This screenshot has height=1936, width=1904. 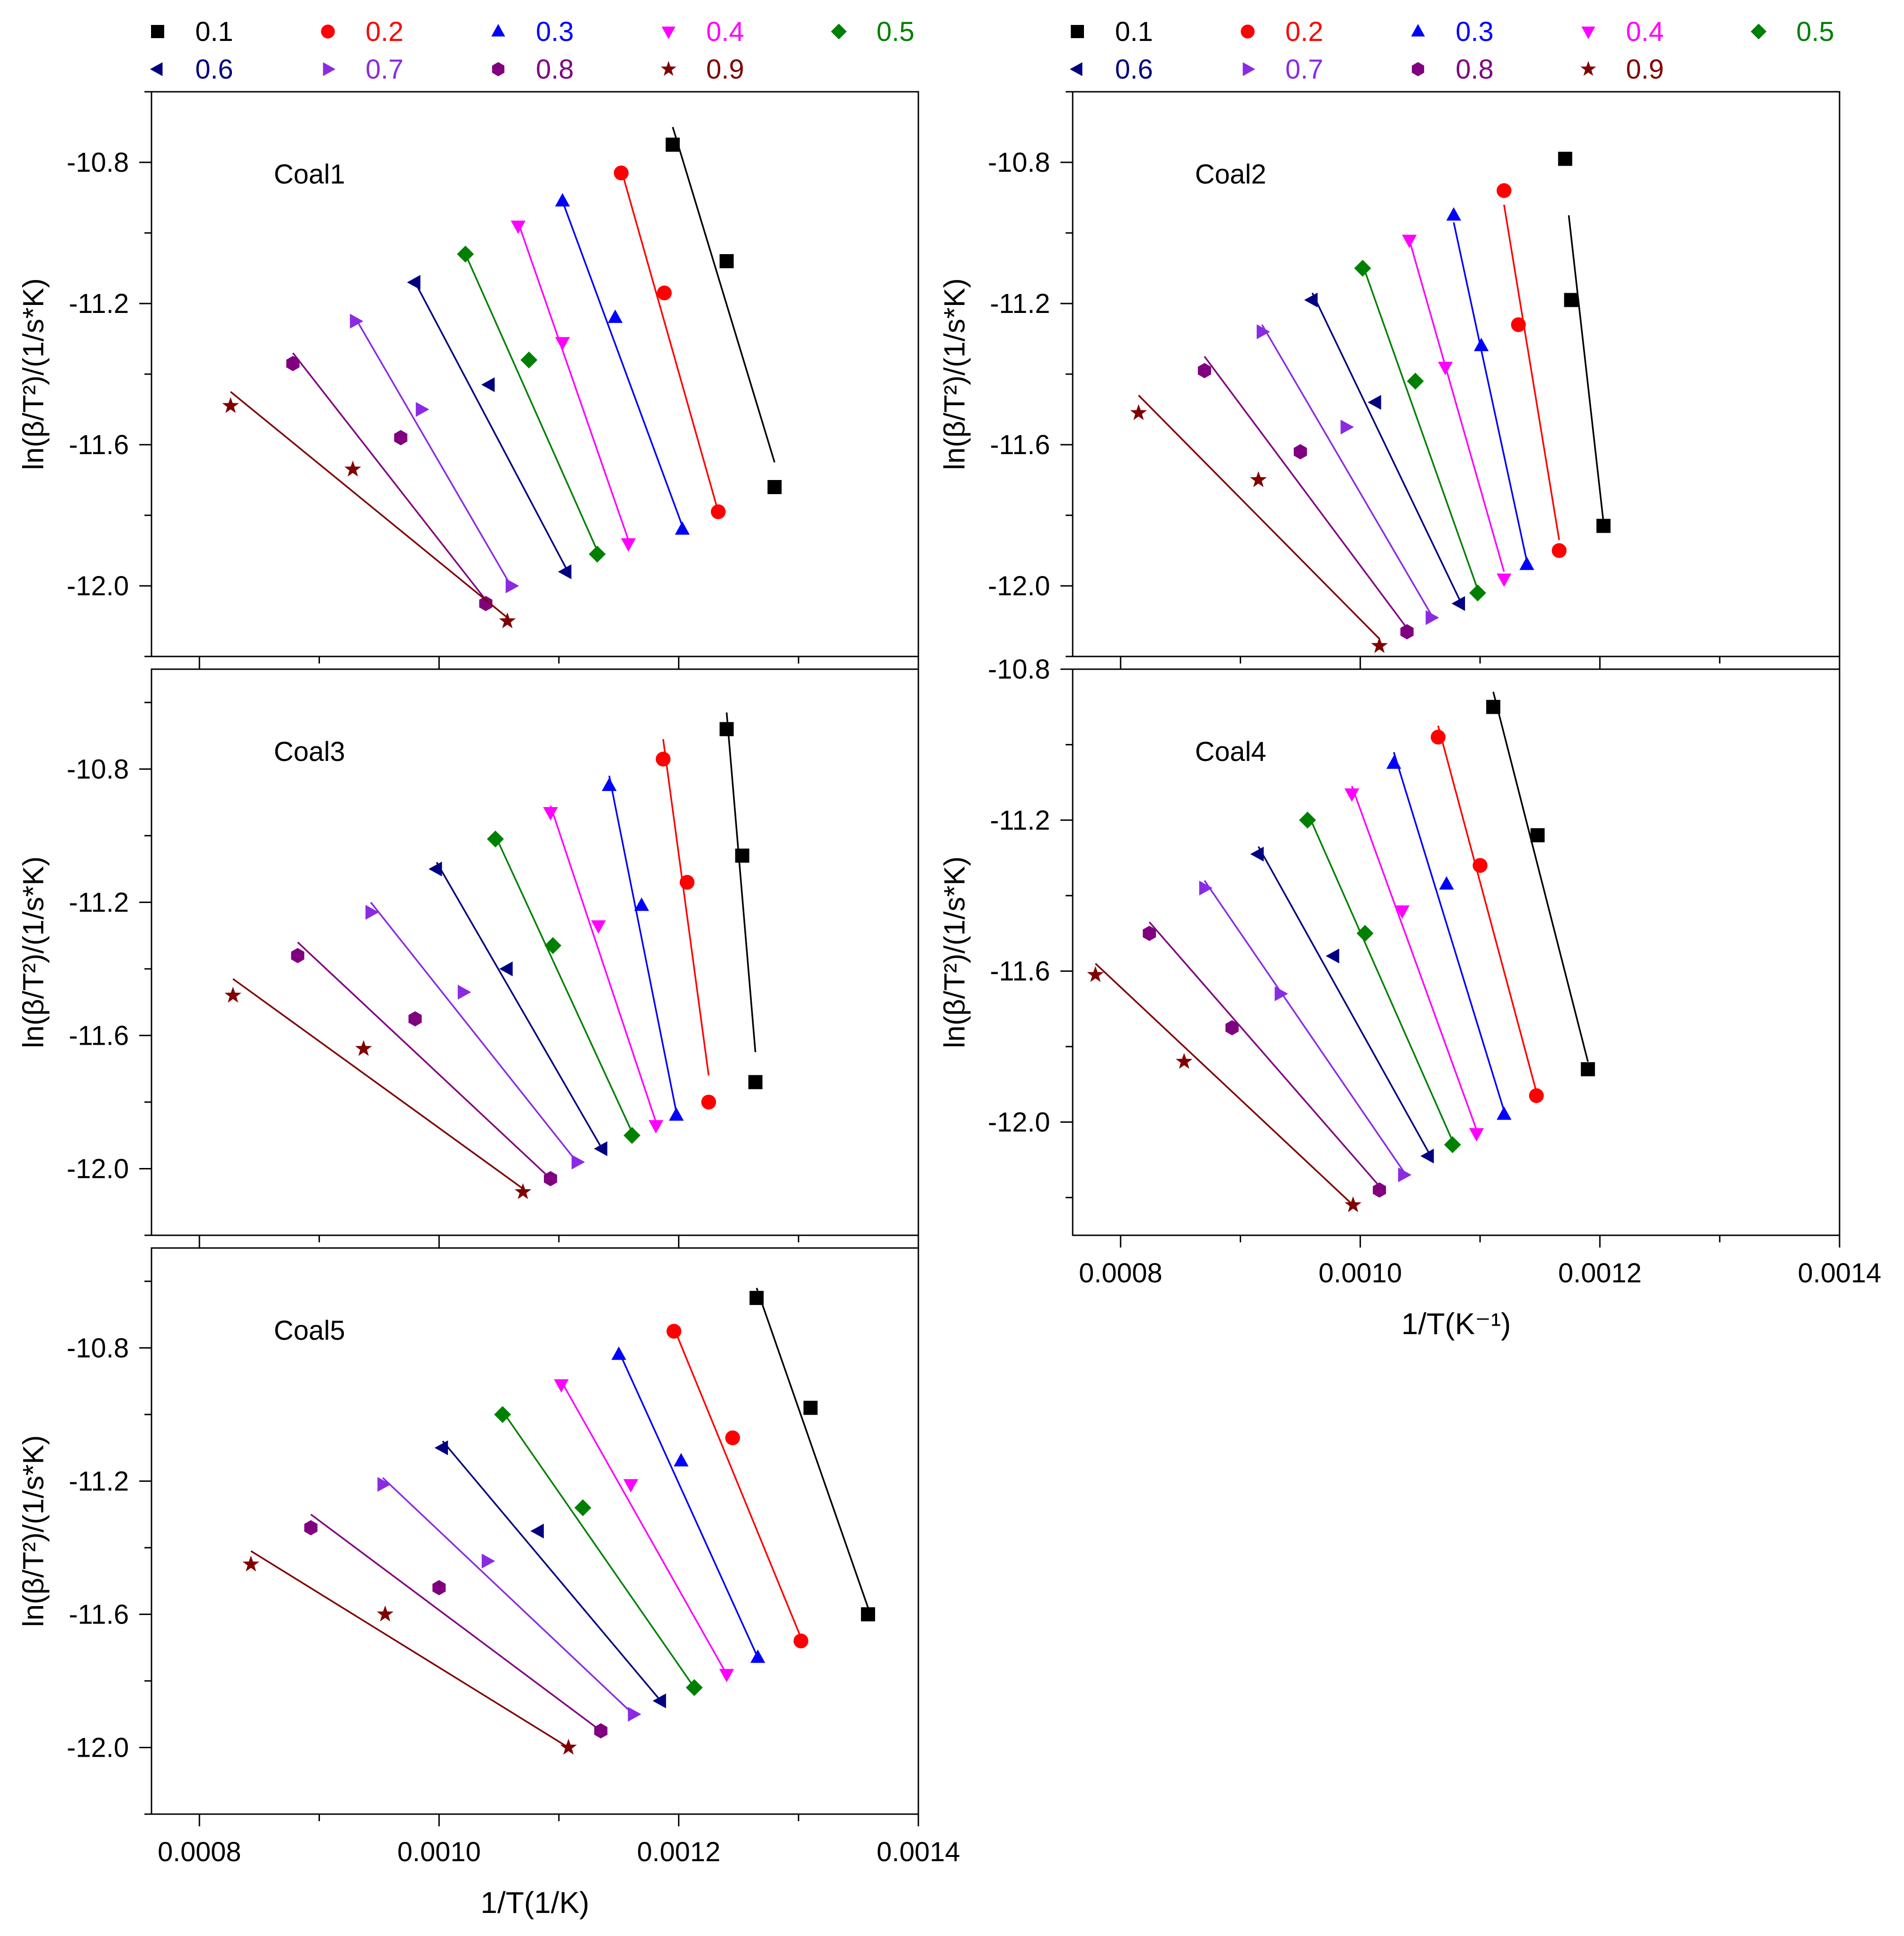 I want to click on legend-item: 0.2, so click(x=362, y=31).